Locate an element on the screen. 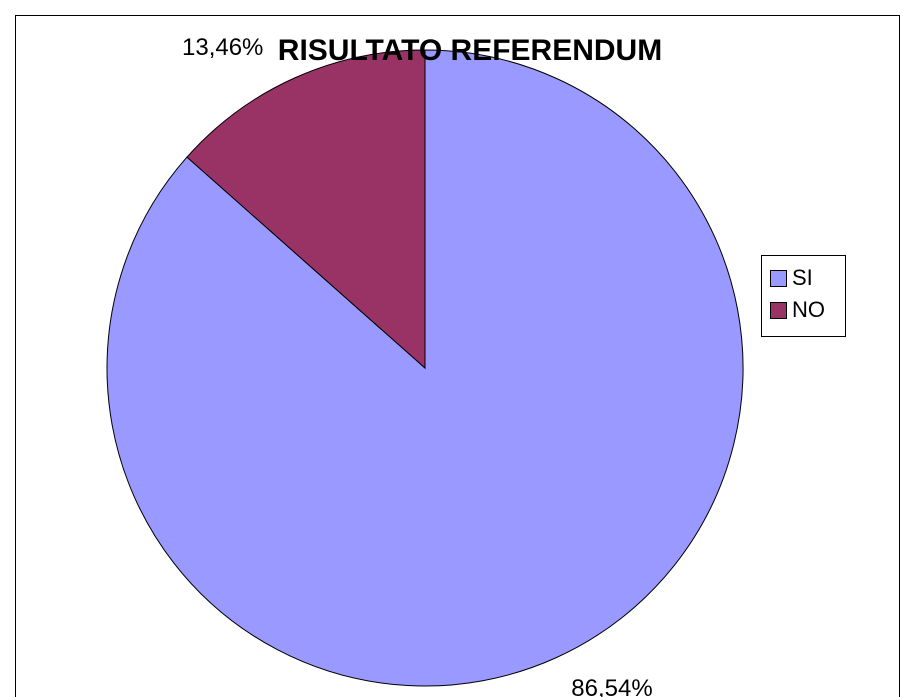 Image resolution: width=915 pixels, height=697 pixels. data-label-si: 86,54% is located at coordinates (611, 686).